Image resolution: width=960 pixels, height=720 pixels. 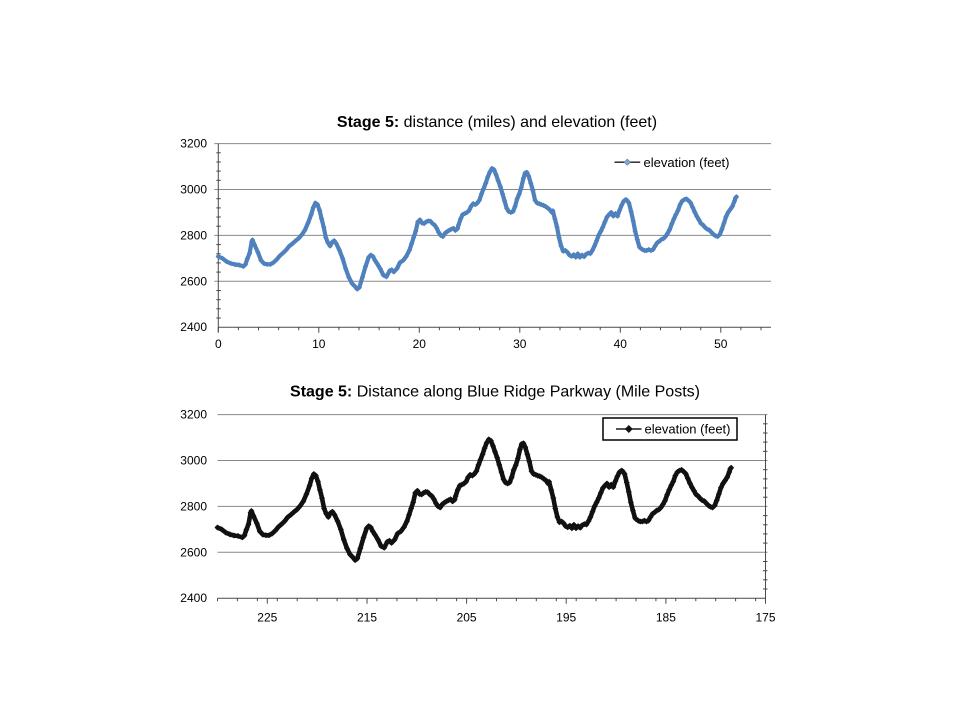 What do you see at coordinates (467, 618) in the screenshot?
I see `svg-text: 205` at bounding box center [467, 618].